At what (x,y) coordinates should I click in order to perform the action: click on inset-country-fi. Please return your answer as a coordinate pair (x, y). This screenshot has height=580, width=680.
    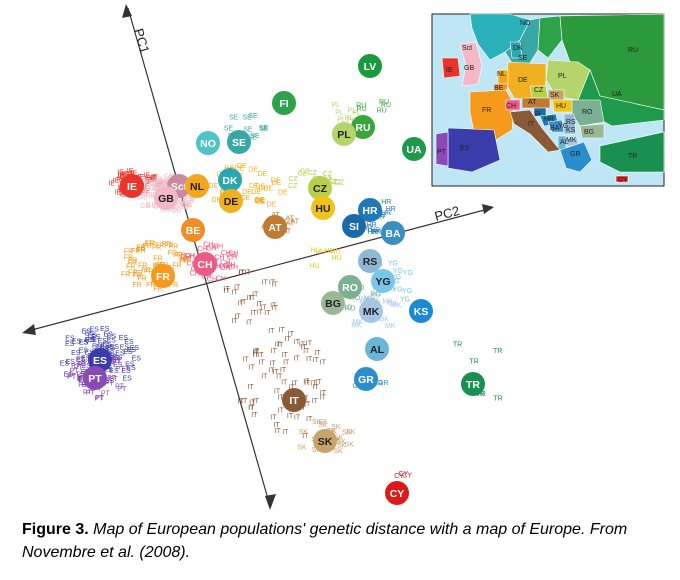
    Looking at the image, I should click on (550, 37).